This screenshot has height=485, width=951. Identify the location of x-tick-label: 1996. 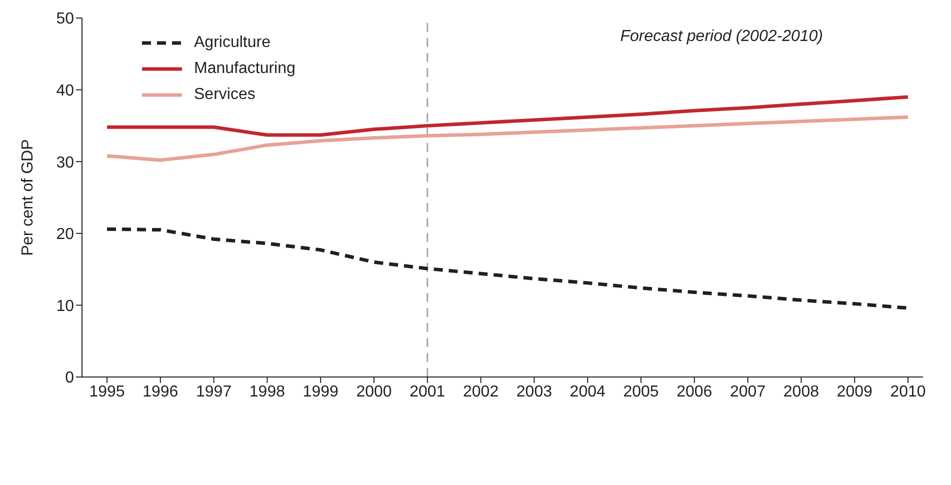
(160, 391).